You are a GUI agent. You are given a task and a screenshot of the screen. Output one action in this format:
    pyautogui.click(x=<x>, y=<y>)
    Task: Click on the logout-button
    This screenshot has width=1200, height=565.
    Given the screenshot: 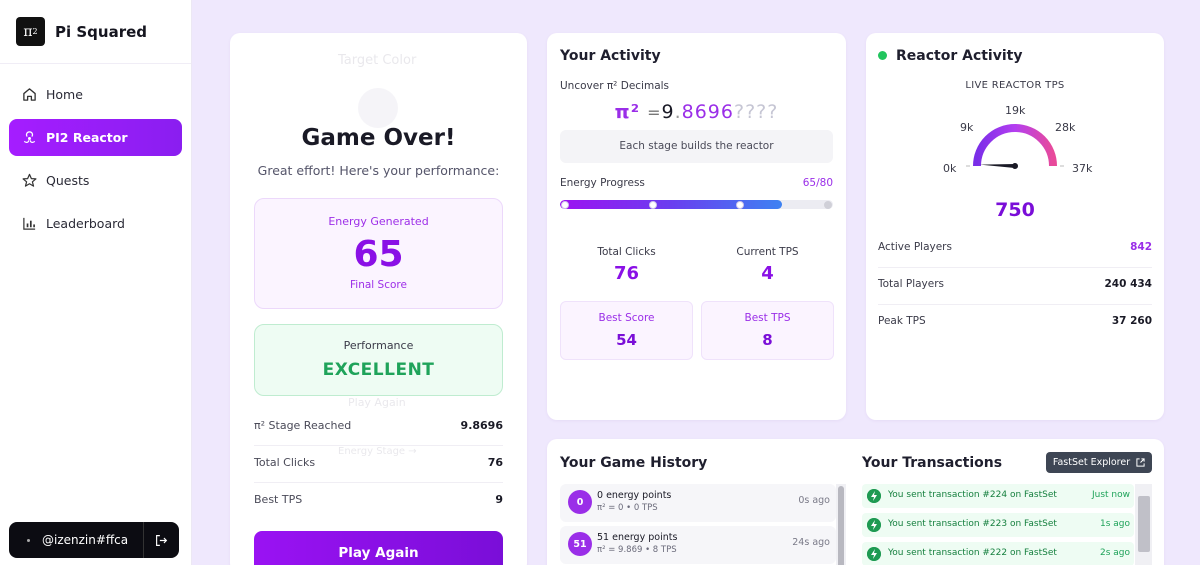 What is the action you would take?
    pyautogui.click(x=161, y=540)
    